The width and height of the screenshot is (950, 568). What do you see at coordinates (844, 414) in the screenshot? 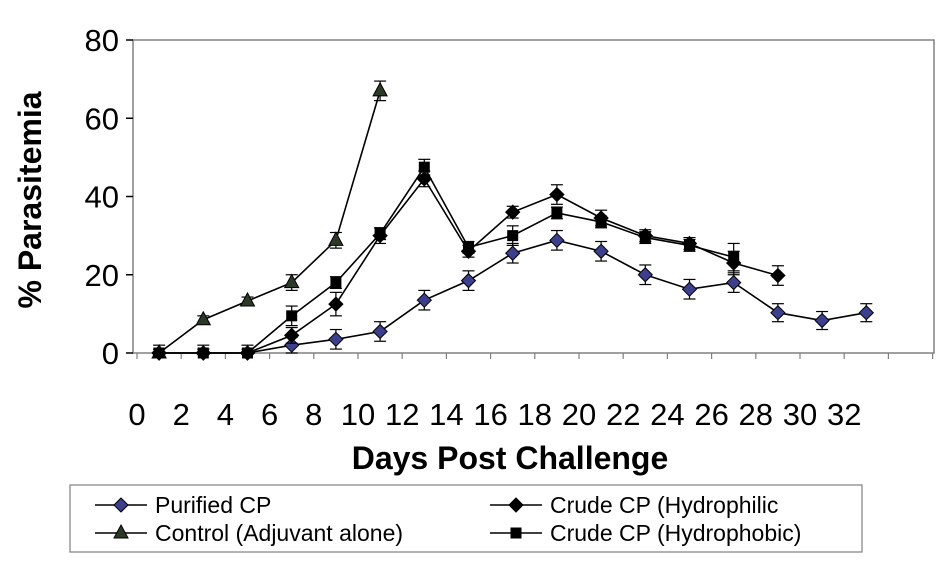
I see `x-tick-label: 32` at bounding box center [844, 414].